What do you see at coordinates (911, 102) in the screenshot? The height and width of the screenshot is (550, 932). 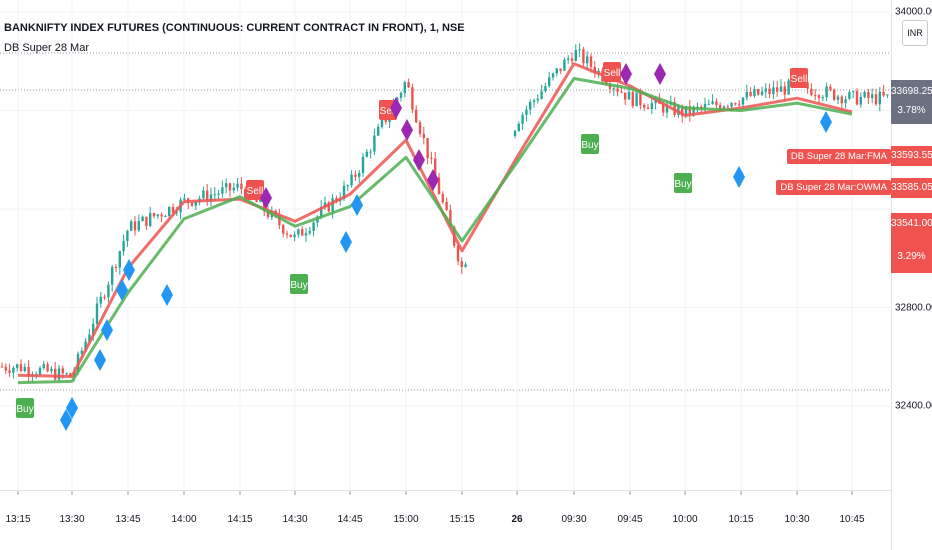 I see `current-price-box: 33698.25 3.78%` at bounding box center [911, 102].